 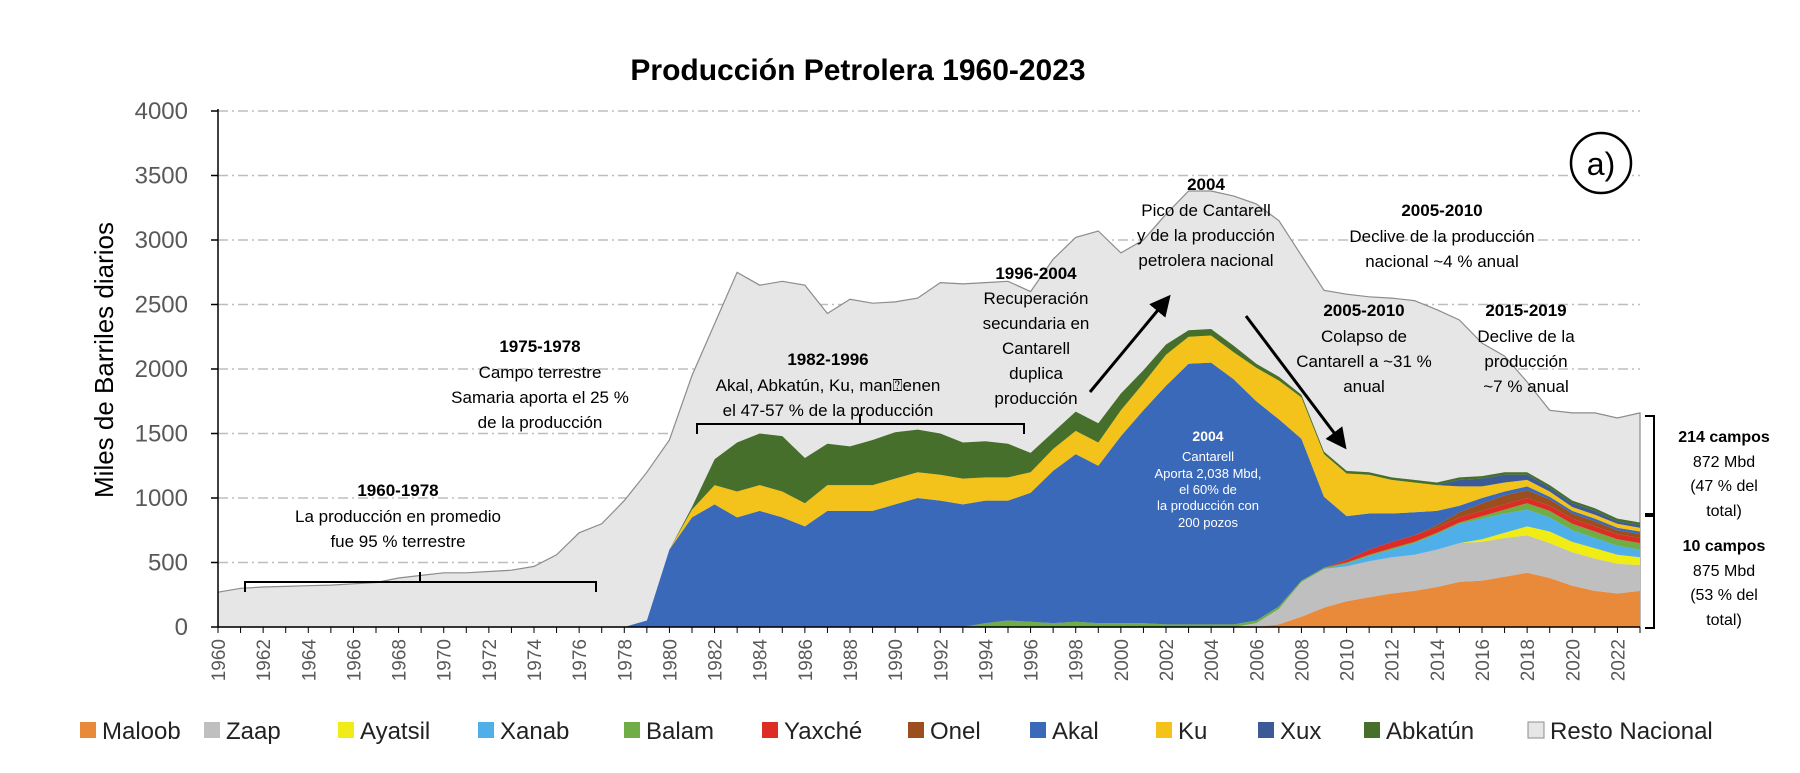 What do you see at coordinates (1300, 731) in the screenshot?
I see `legend-label: Xux` at bounding box center [1300, 731].